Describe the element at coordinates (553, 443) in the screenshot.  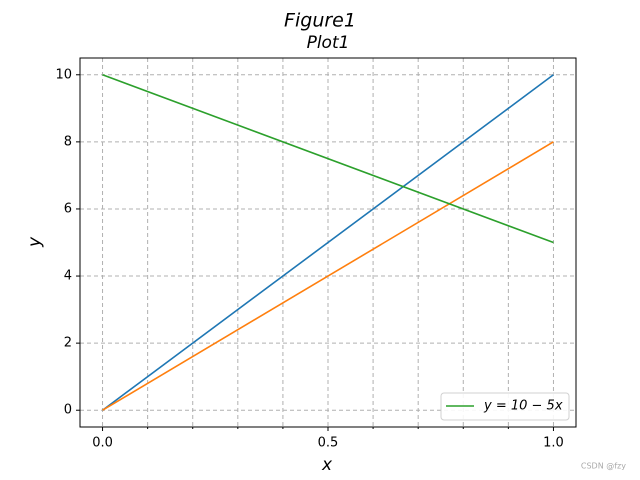
I see `x-tick-label: 1.0` at that location.